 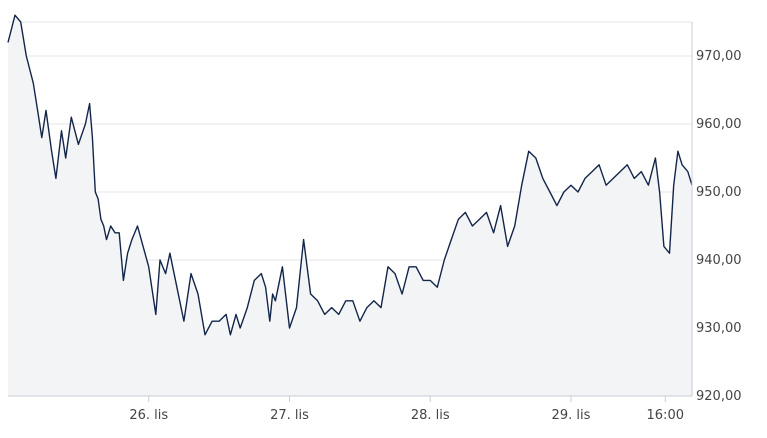 What do you see at coordinates (719, 328) in the screenshot?
I see `y-tick-label: 930,00` at bounding box center [719, 328].